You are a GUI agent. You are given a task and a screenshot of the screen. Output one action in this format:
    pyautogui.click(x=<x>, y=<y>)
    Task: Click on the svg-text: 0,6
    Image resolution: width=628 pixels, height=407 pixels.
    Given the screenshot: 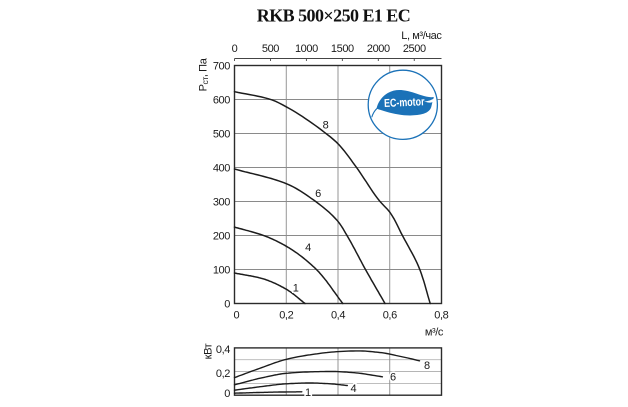 What is the action you would take?
    pyautogui.click(x=390, y=315)
    